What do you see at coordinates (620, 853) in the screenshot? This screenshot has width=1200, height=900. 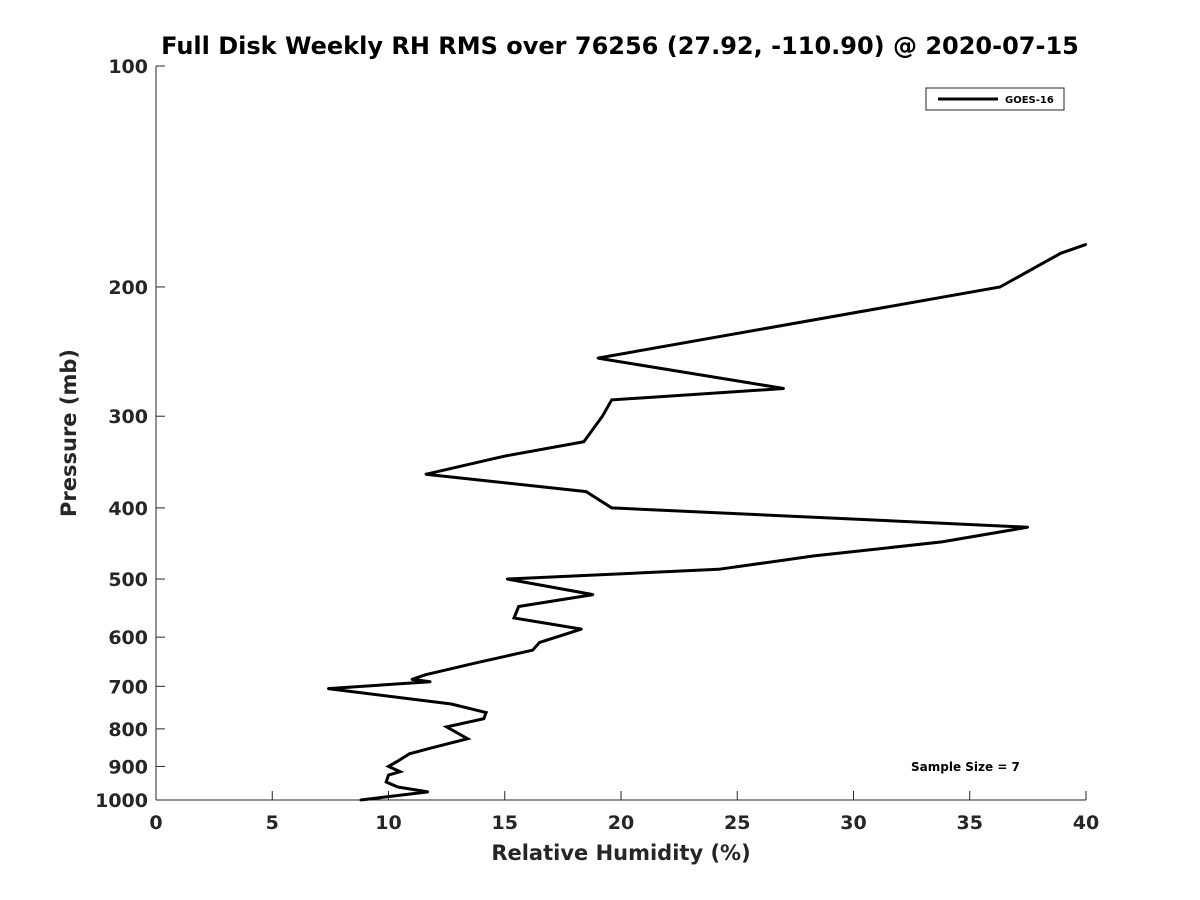 I see `x-axis-label: Relative Humidity (%)` at bounding box center [620, 853].